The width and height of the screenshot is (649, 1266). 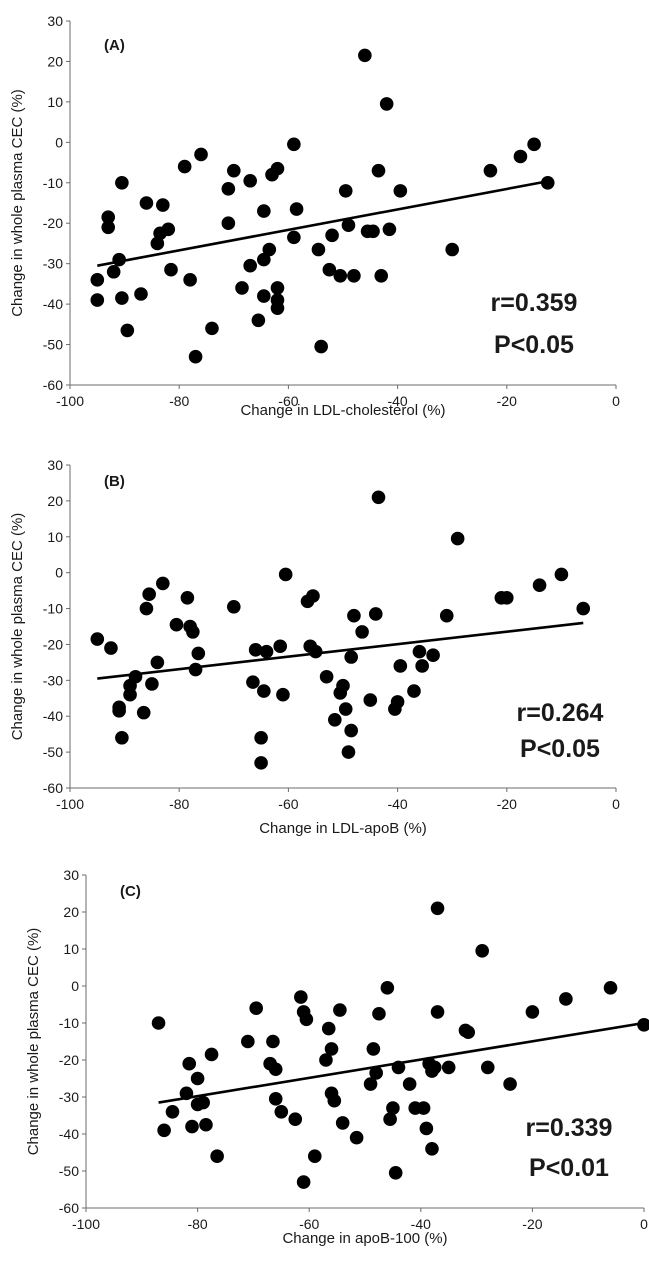 What do you see at coordinates (342, 410) in the screenshot?
I see `panel-a-x-axis-label: Change in LDL-cholesterol (%)` at bounding box center [342, 410].